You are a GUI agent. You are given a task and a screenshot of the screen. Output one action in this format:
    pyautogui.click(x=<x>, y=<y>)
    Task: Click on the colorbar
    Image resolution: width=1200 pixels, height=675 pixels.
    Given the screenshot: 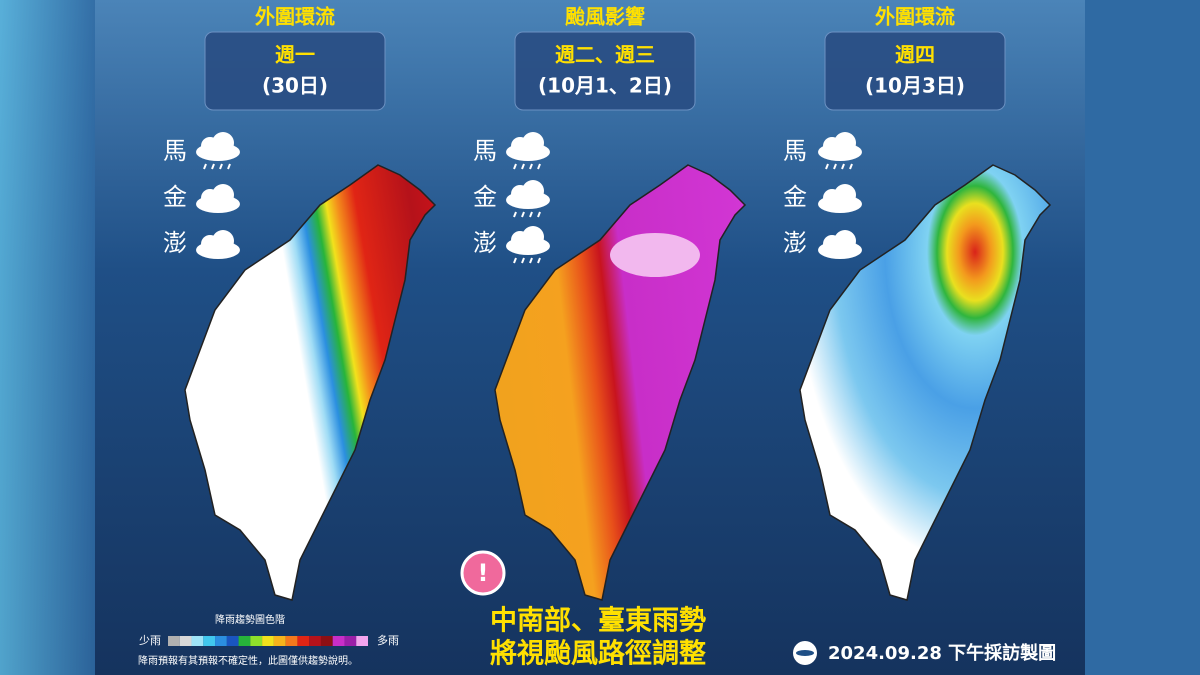 What is the action you would take?
    pyautogui.click(x=268, y=641)
    